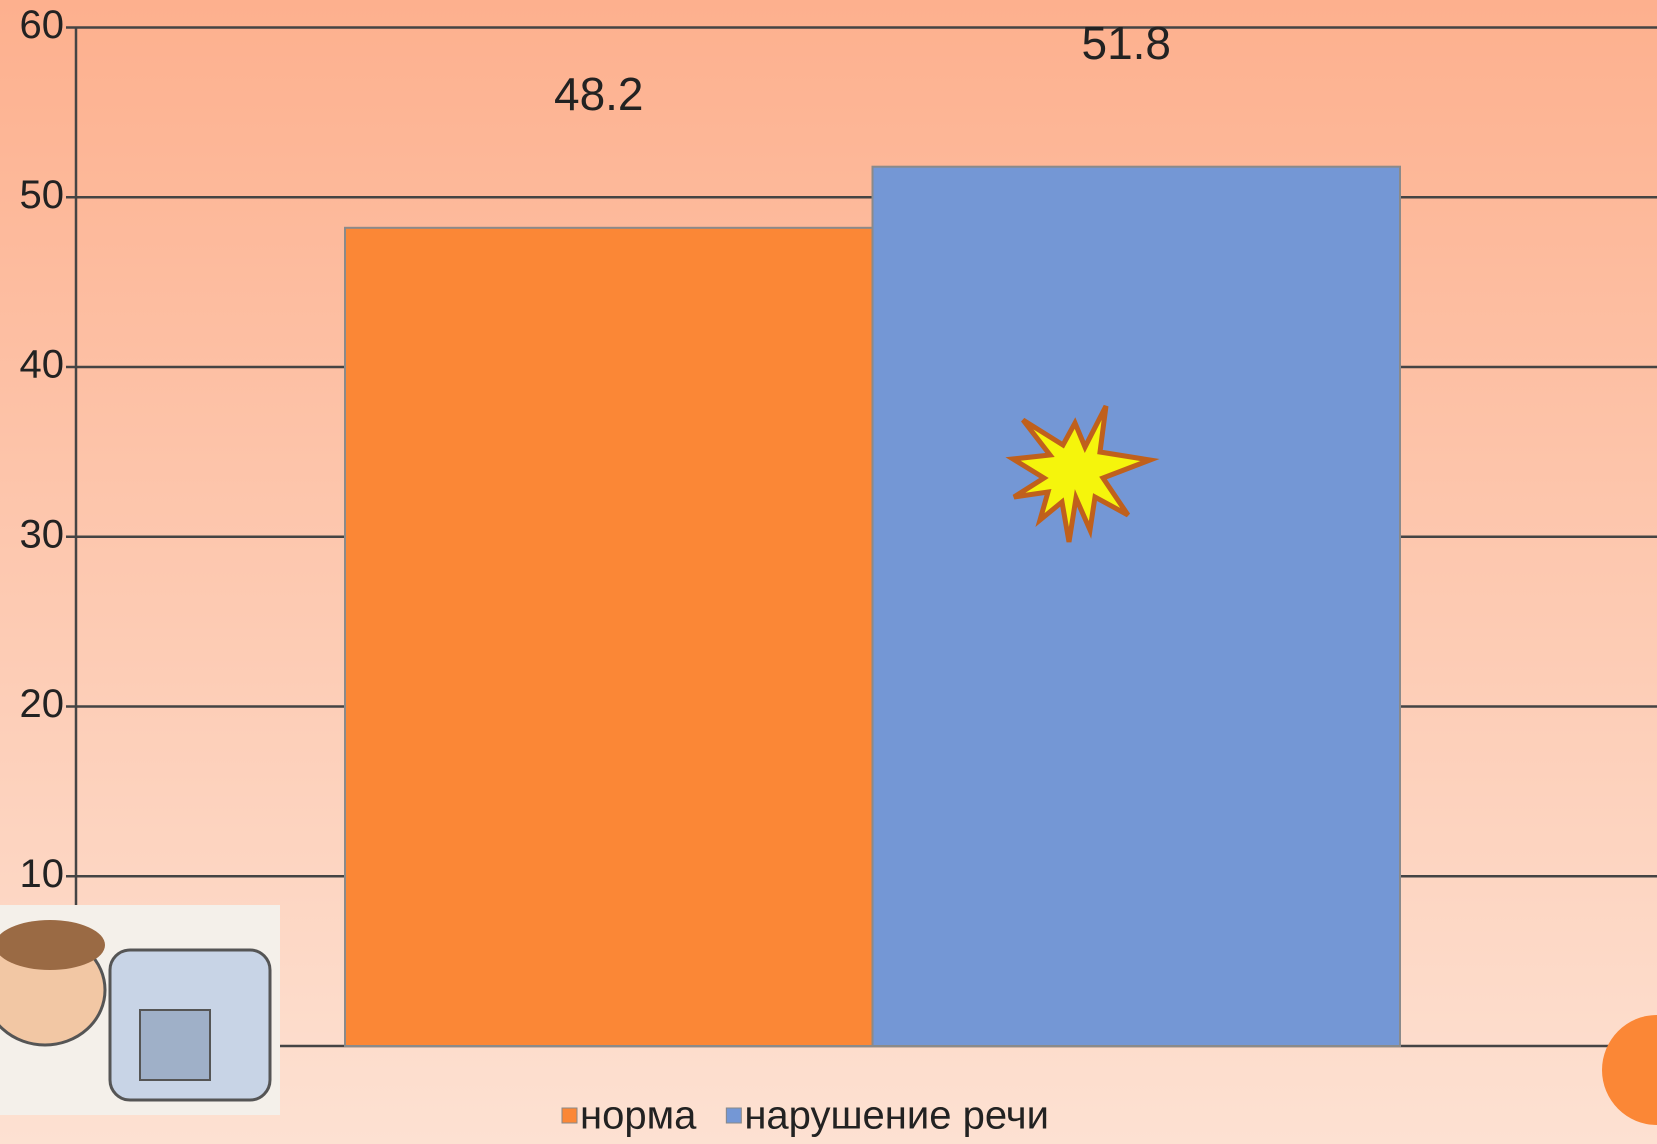 The height and width of the screenshot is (1144, 1657). What do you see at coordinates (638, 1116) in the screenshot?
I see `legend-label: норма` at bounding box center [638, 1116].